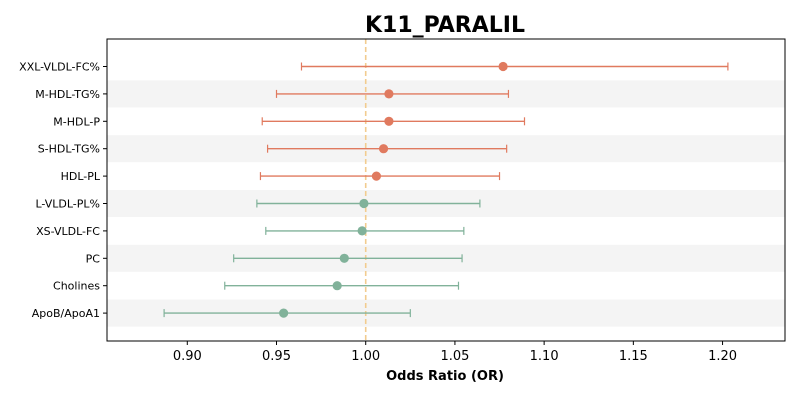 This screenshot has height=404, width=800. Describe the element at coordinates (93, 258) in the screenshot. I see `y-tick-label: PC` at that location.